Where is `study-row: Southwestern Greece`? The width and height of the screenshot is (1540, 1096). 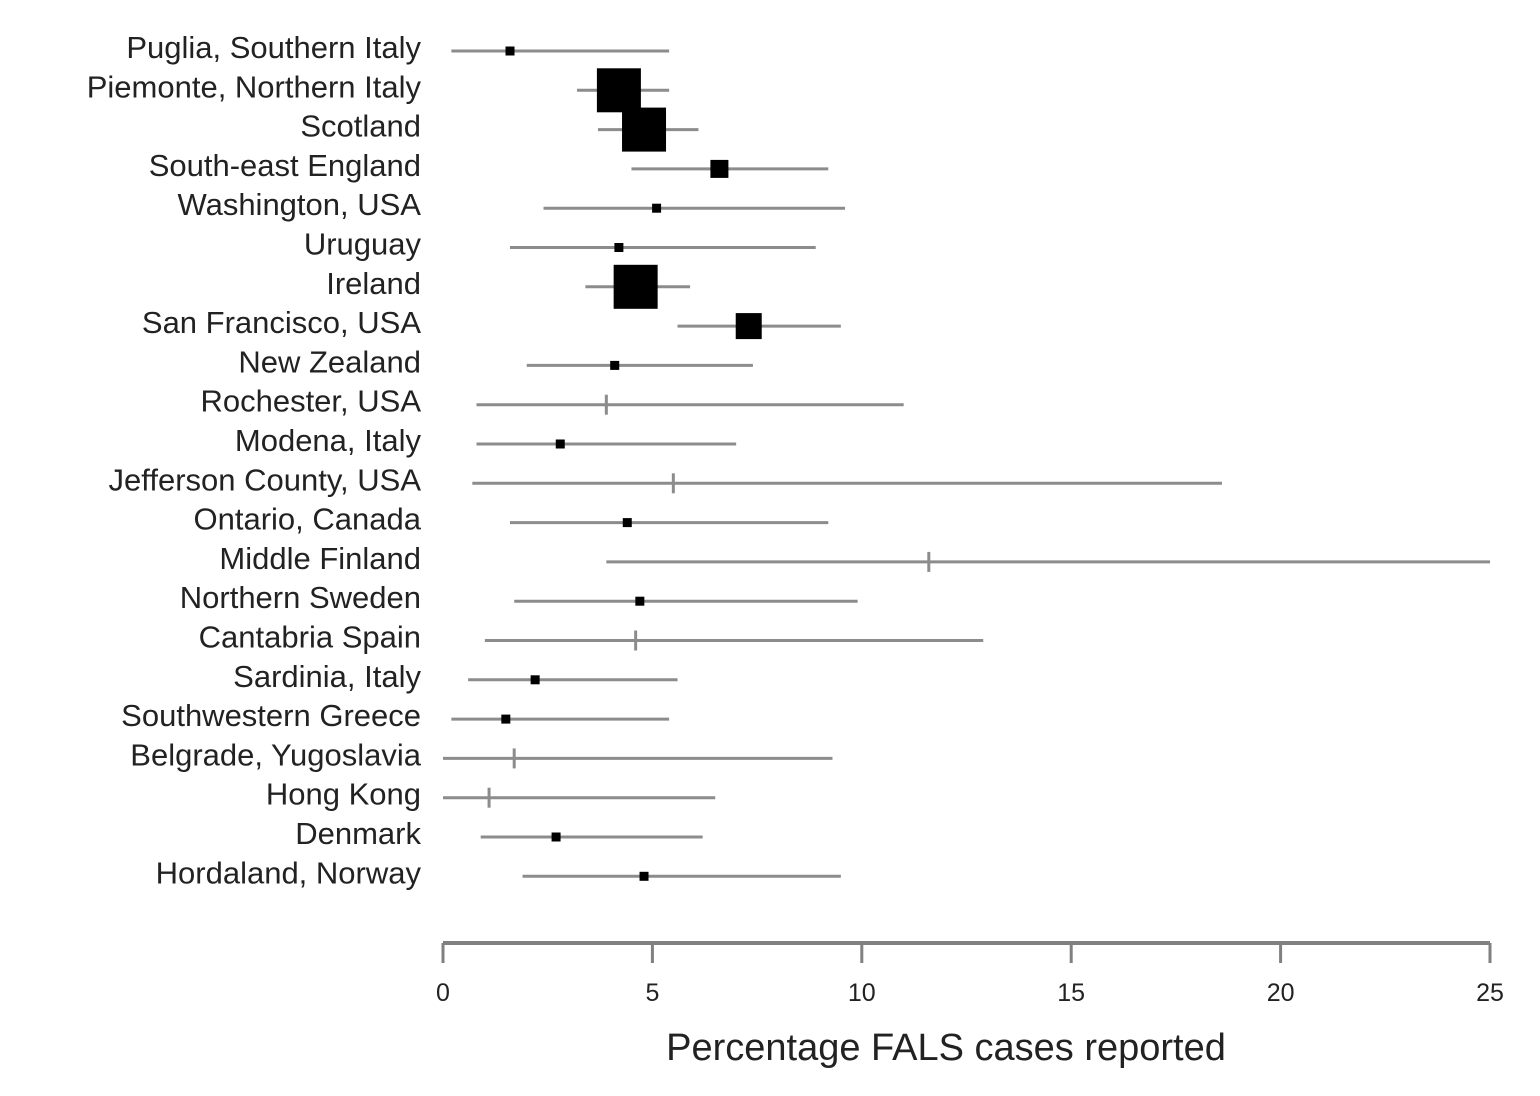 study-row: Southwestern Greece is located at coordinates (395, 715).